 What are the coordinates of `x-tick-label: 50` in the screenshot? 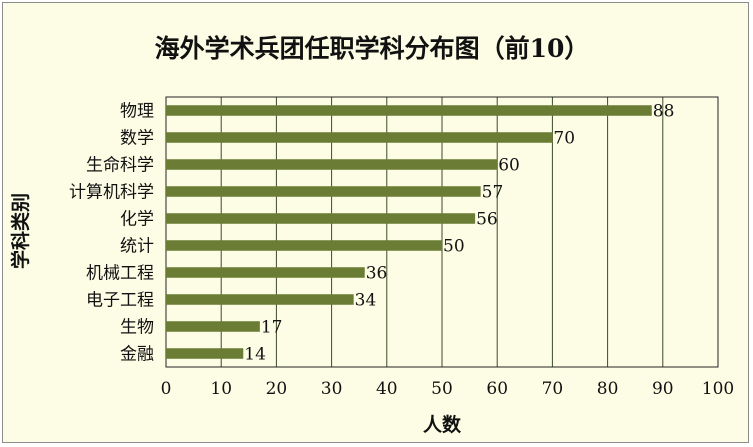 It's located at (442, 389).